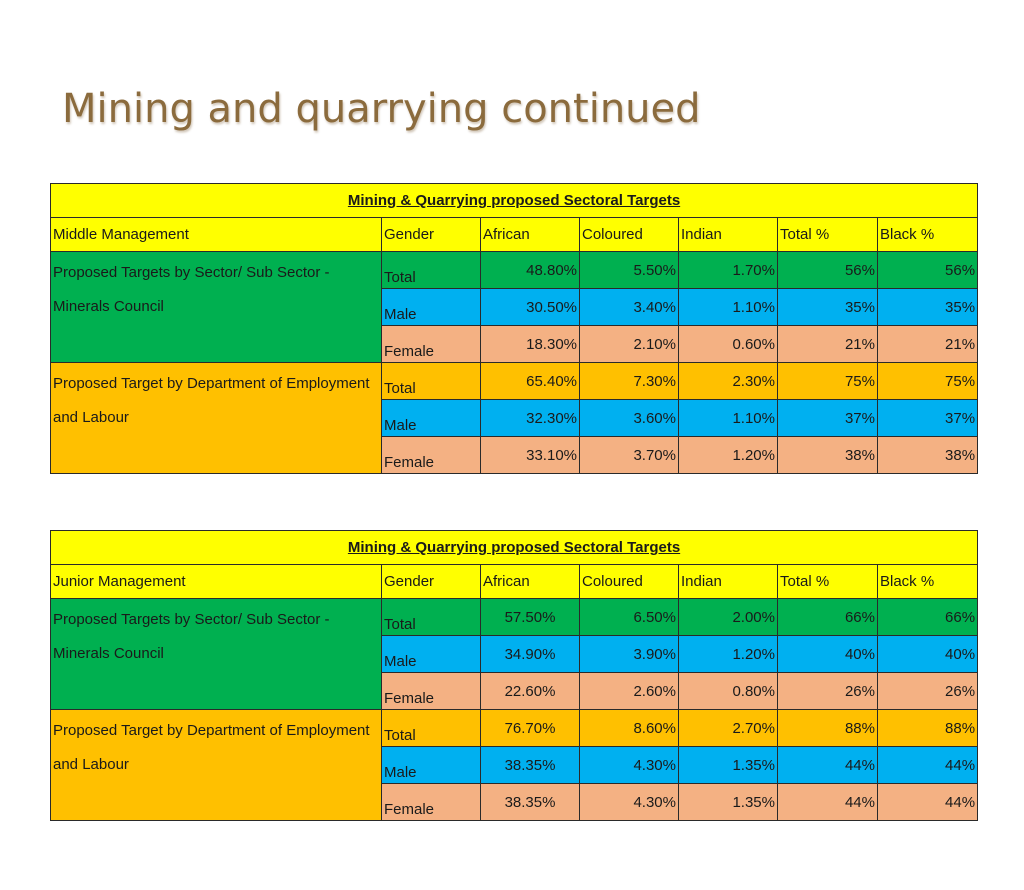  I want to click on indian-cell: 1.10%, so click(728, 418).